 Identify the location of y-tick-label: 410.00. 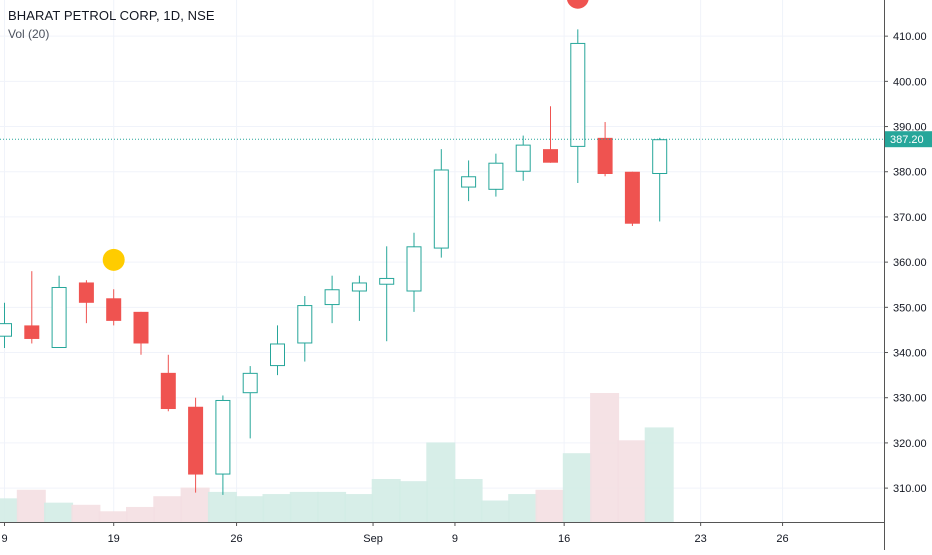
(910, 37).